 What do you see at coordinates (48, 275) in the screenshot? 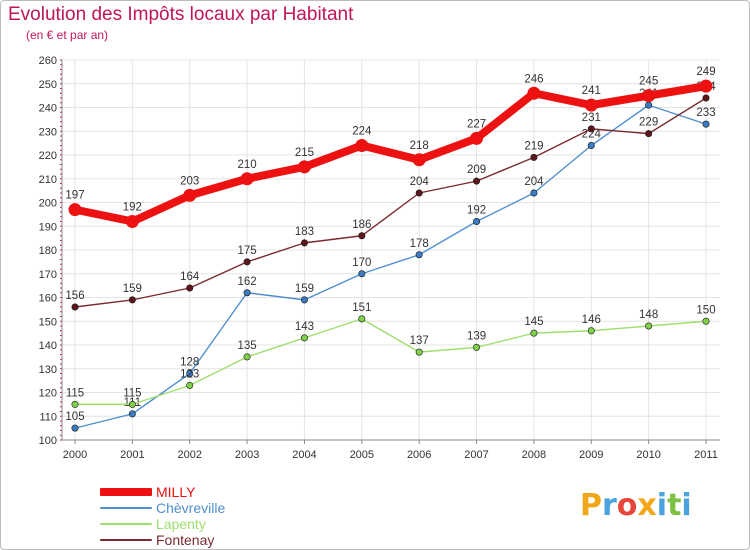
I see `y-tick-label: 170` at bounding box center [48, 275].